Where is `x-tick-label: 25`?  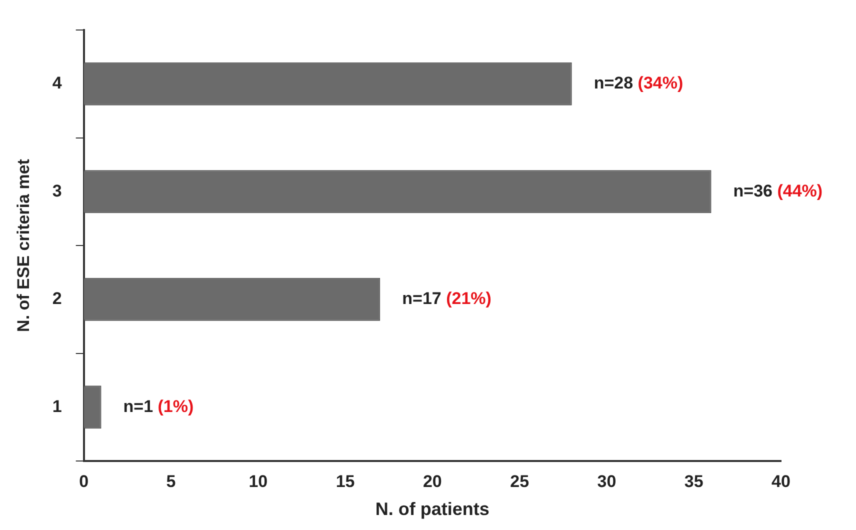 x-tick-label: 25 is located at coordinates (520, 481).